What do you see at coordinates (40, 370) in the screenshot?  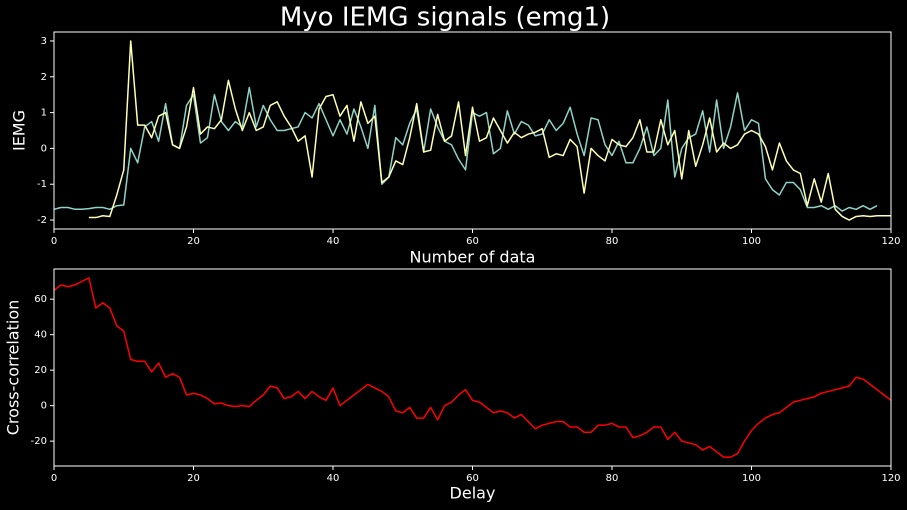 I see `y-tick-label: 20` at bounding box center [40, 370].